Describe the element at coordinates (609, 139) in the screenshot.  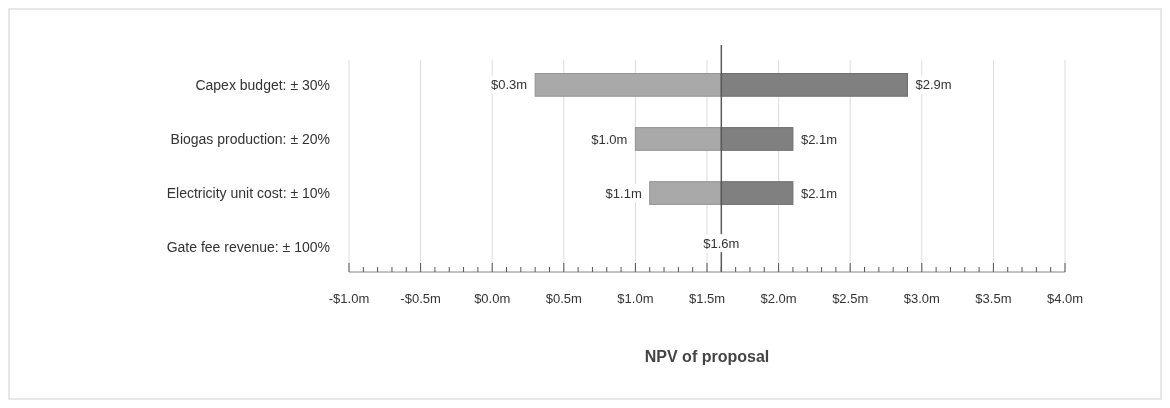
I see `annotation: $1.0m` at that location.